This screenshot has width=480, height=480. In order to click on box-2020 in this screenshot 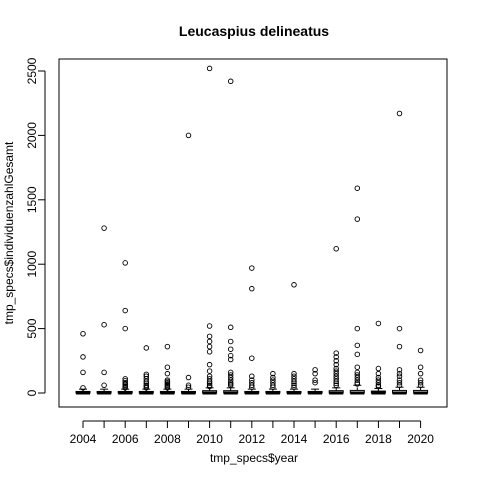, I will do `click(421, 371)`.